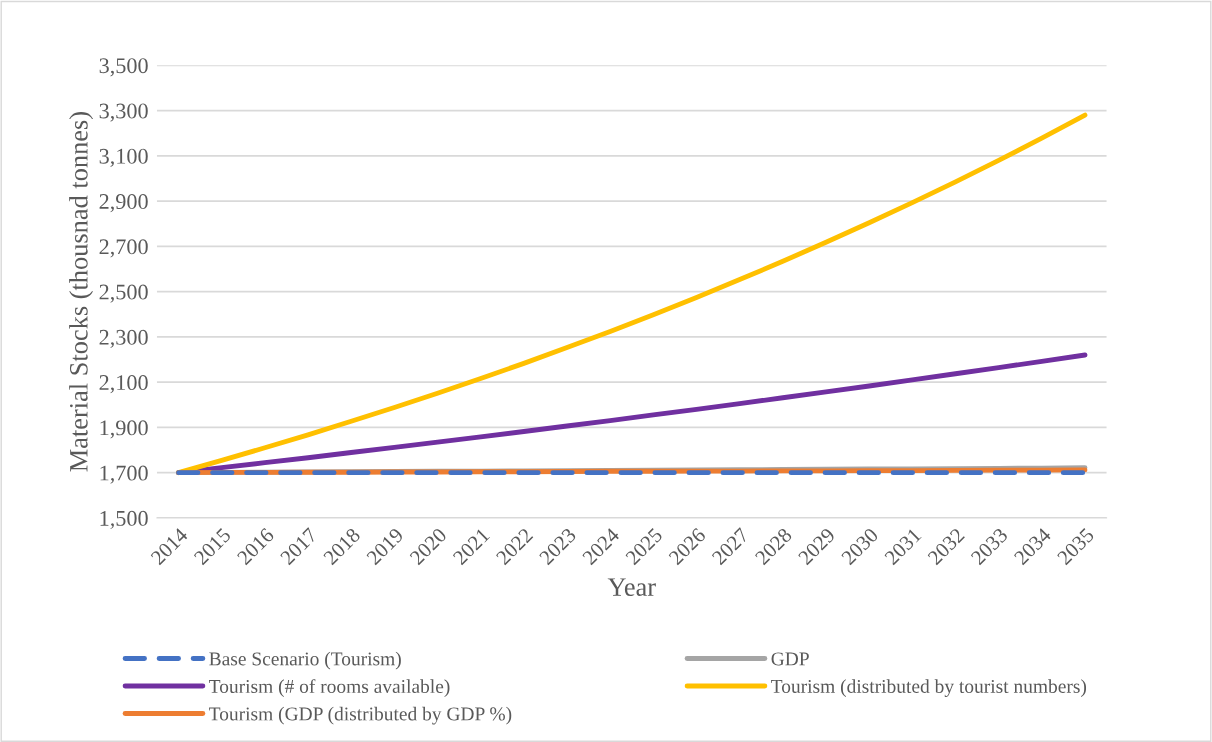 This screenshot has width=1212, height=742. I want to click on x-axis-title: Year, so click(631, 587).